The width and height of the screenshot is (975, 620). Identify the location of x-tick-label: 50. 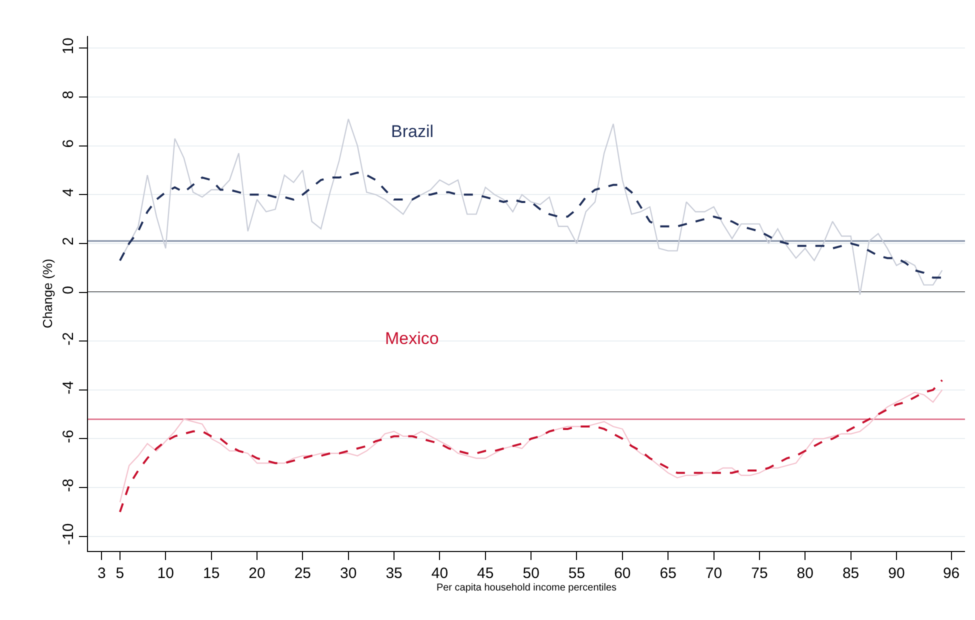
(531, 573).